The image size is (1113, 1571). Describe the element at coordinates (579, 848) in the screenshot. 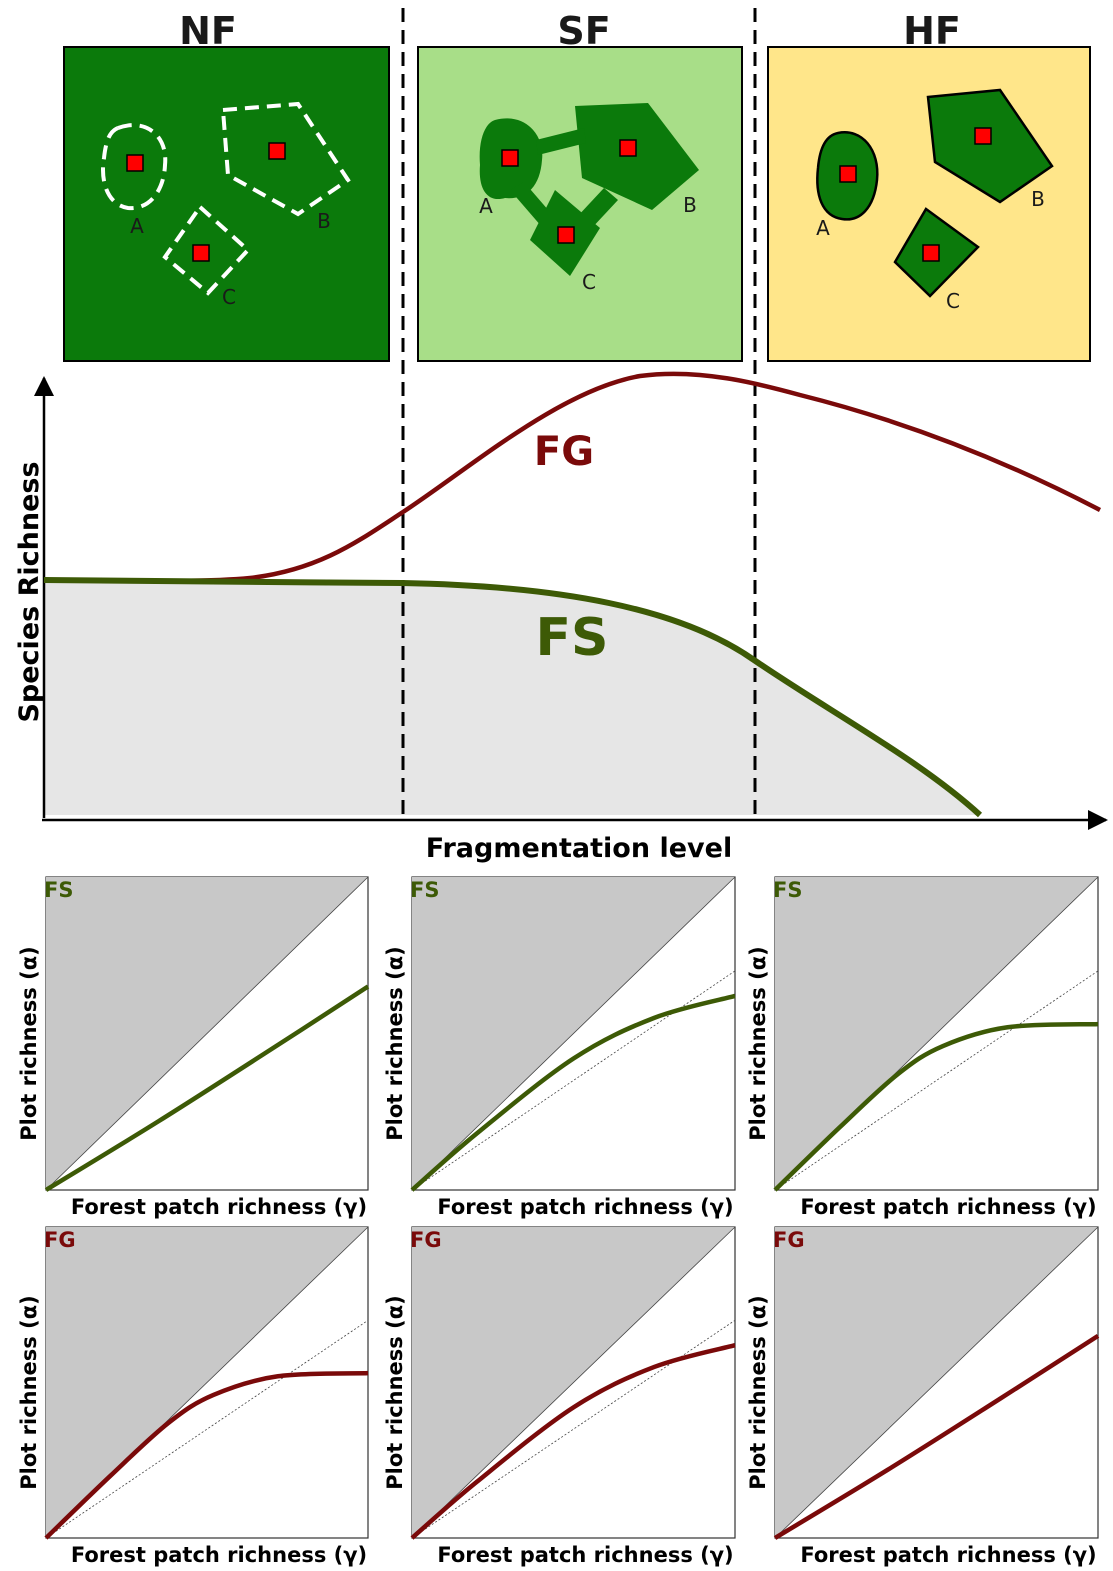

I see `x-axis-label: Fragmentation level` at that location.